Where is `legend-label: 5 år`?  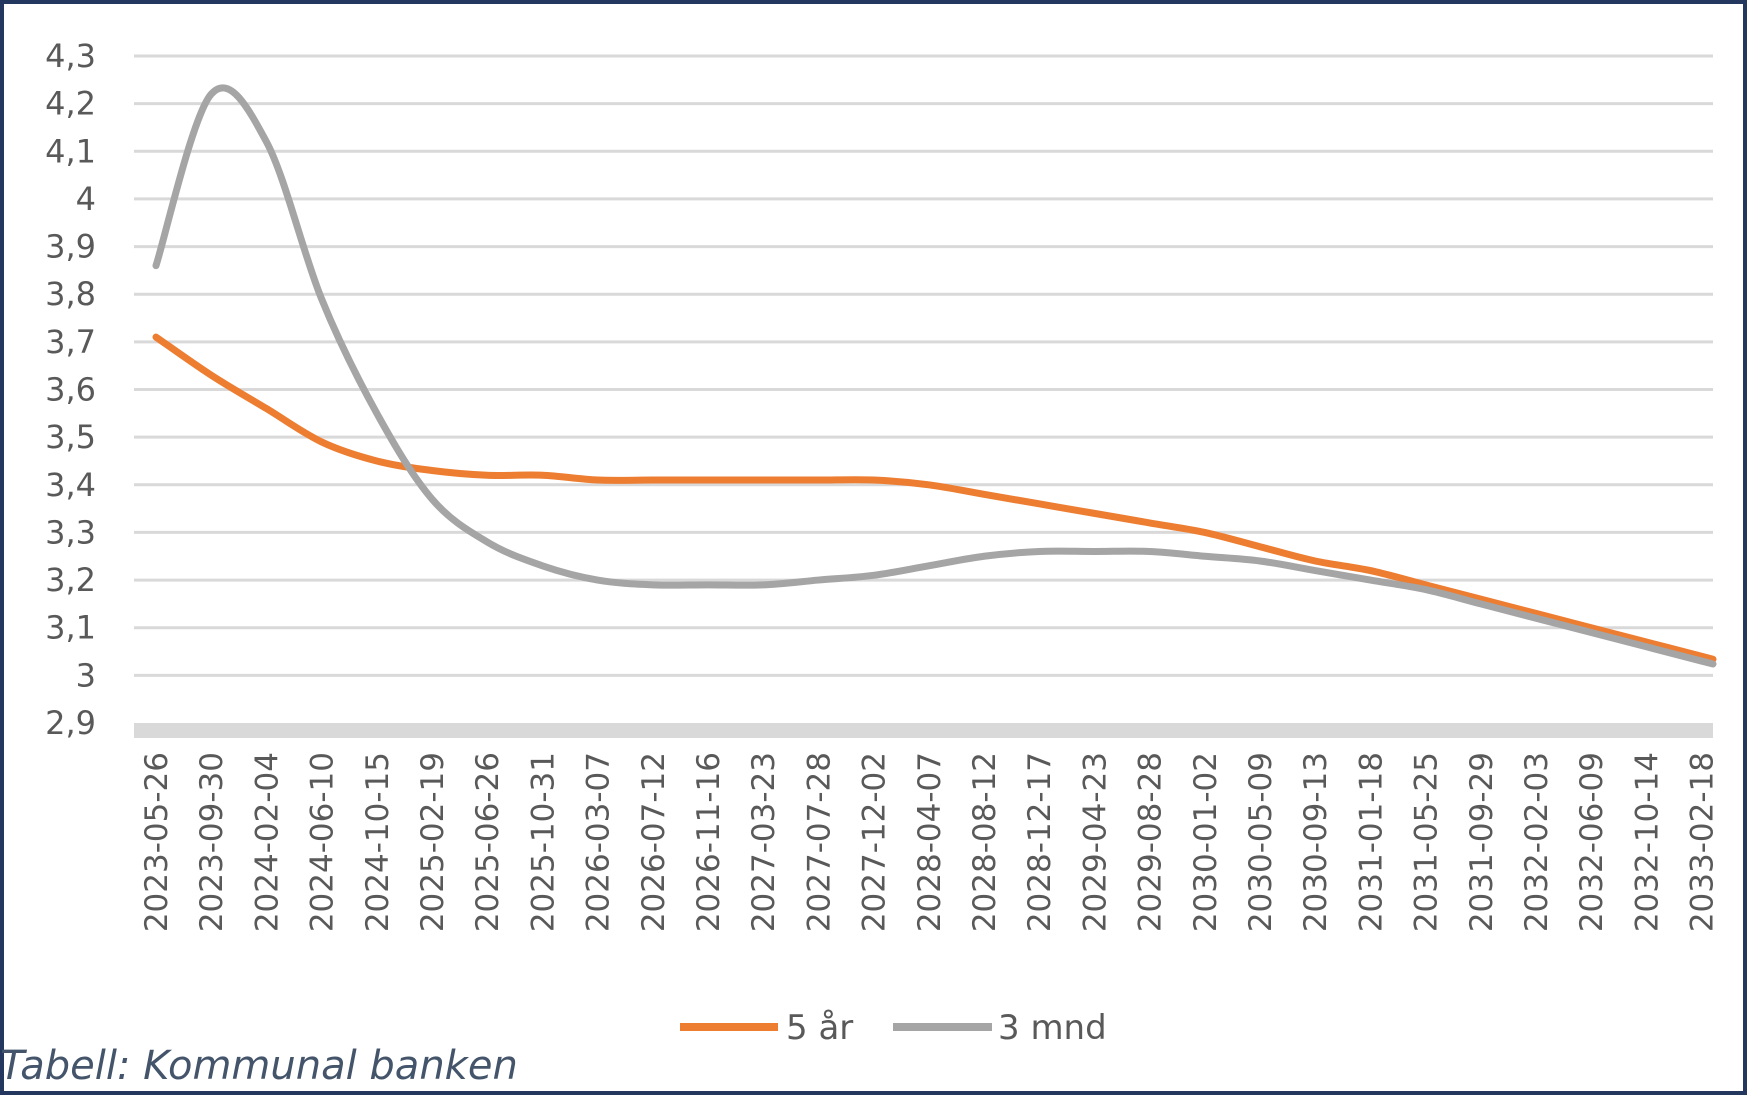
legend-label: 5 år is located at coordinates (819, 1028).